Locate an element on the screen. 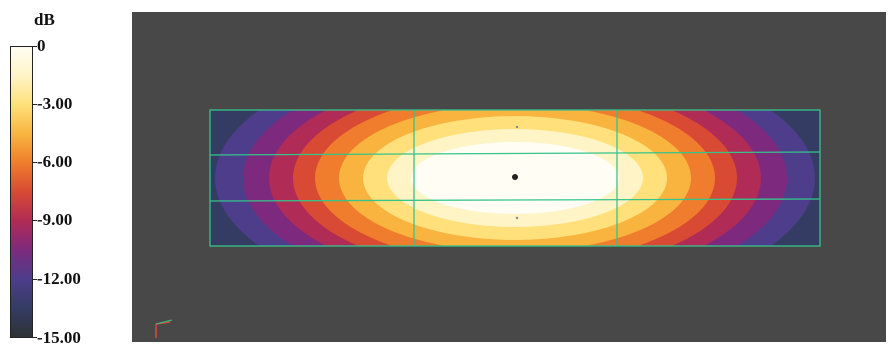 The image size is (889, 345). legend-unit-label: dB is located at coordinates (44, 19).